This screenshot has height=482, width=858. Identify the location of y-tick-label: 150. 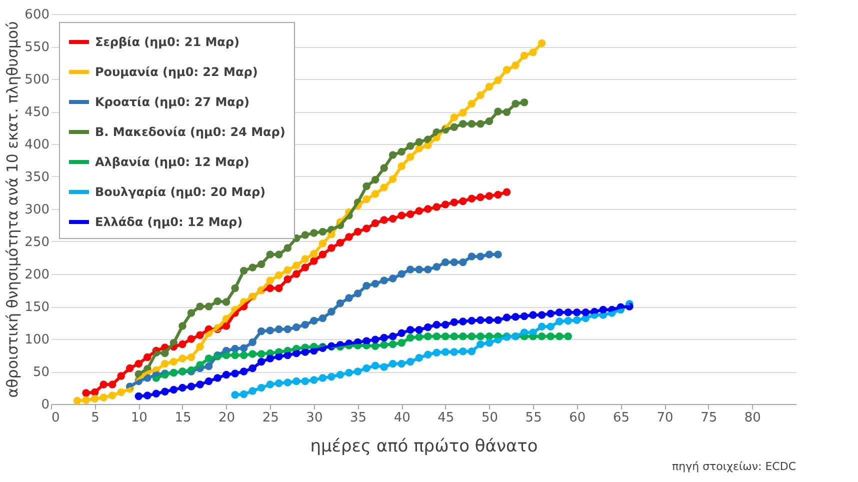
(37, 307).